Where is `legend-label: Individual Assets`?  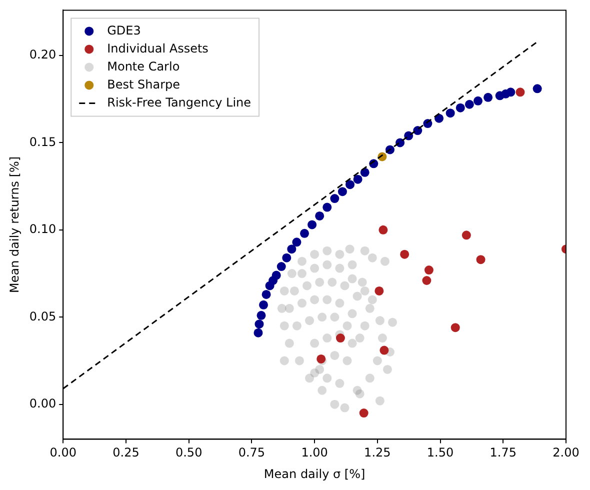 legend-label: Individual Assets is located at coordinates (157, 48).